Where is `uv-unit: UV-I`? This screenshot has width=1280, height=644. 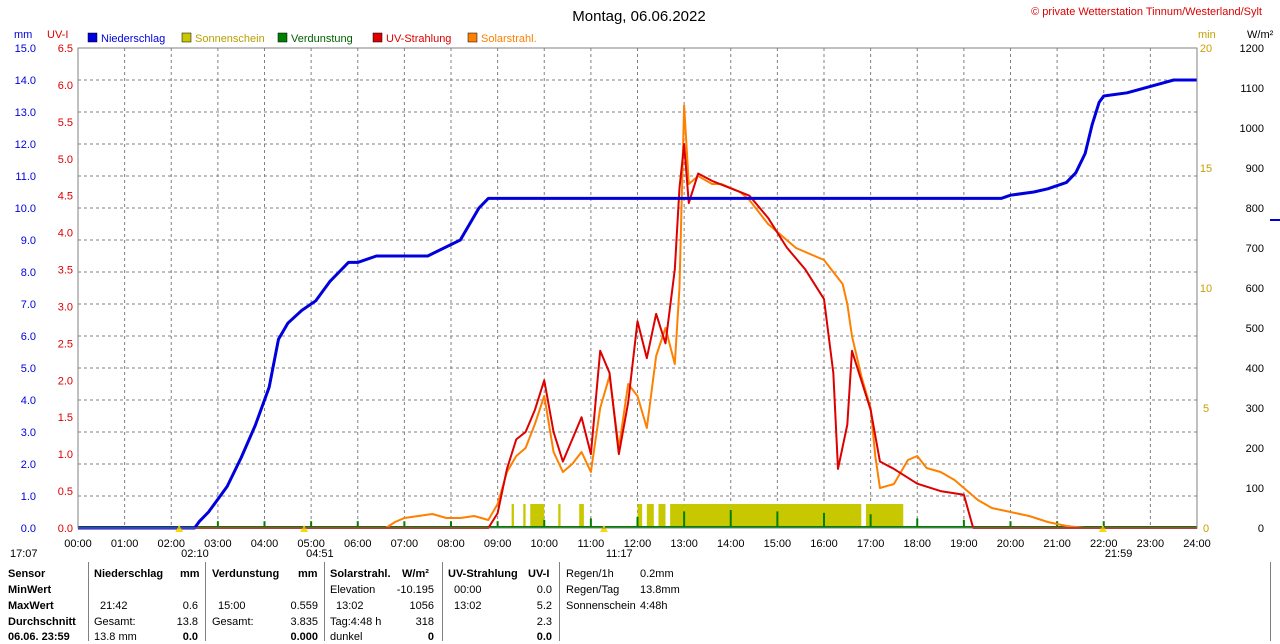
uv-unit: UV-I is located at coordinates (539, 574).